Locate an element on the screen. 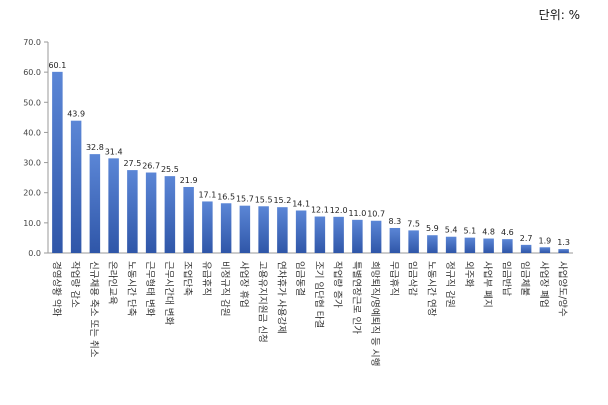  data-label: 5.4 is located at coordinates (451, 230).